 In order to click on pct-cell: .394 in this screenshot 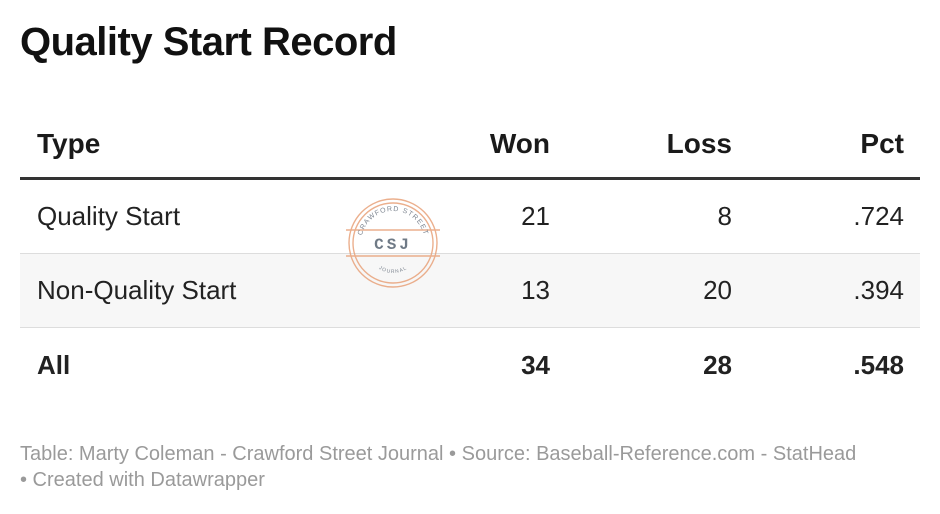, I will do `click(878, 290)`.